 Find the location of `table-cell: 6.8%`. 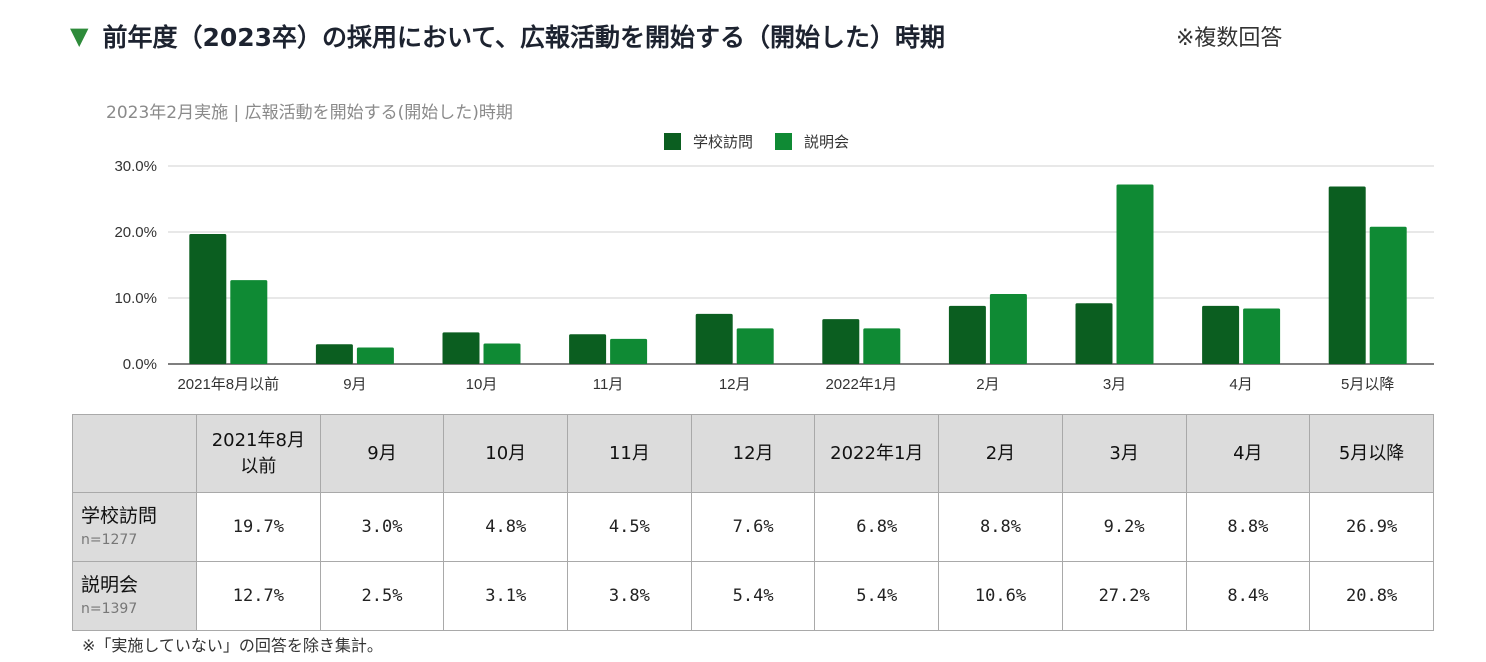

table-cell: 6.8% is located at coordinates (877, 527).